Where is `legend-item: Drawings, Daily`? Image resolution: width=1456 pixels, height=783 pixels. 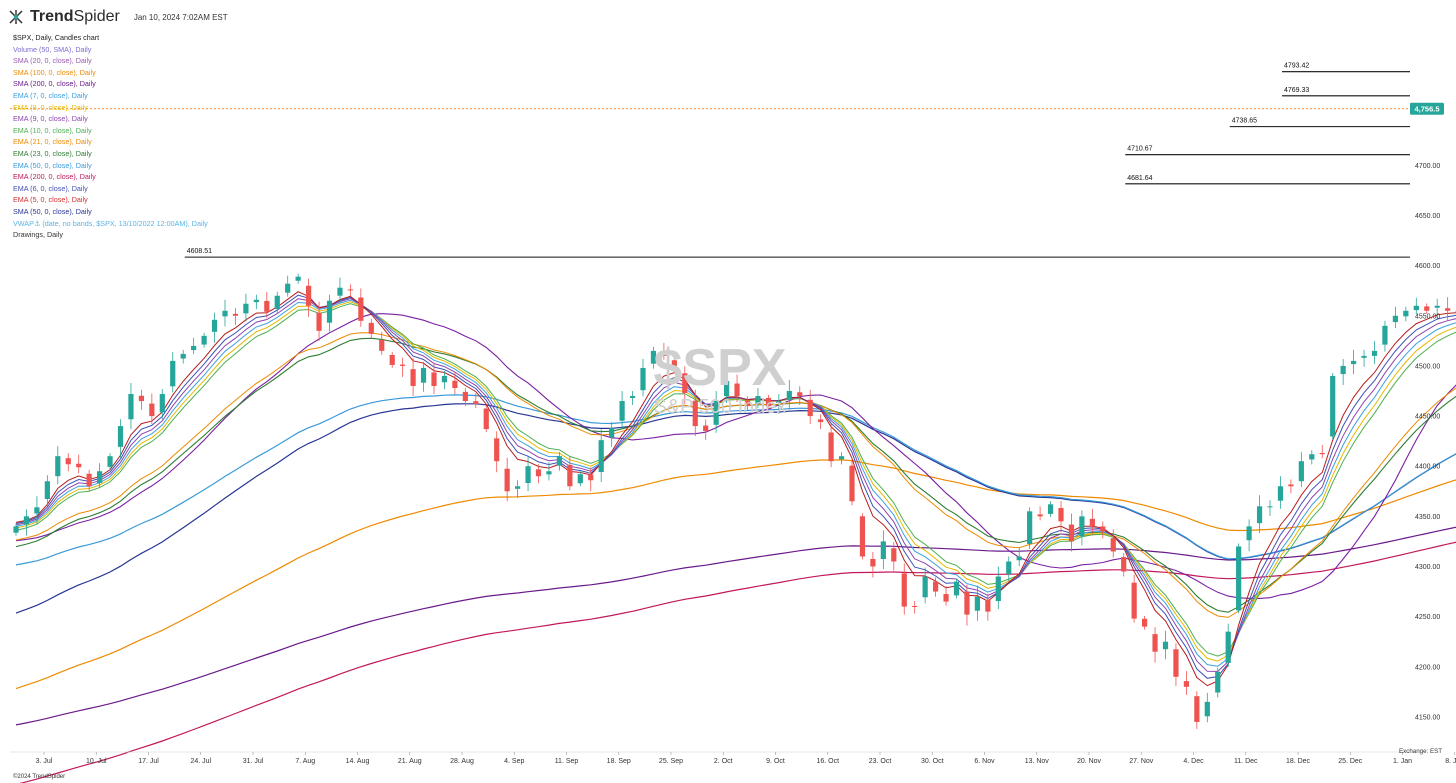 legend-item: Drawings, Daily is located at coordinates (38, 235).